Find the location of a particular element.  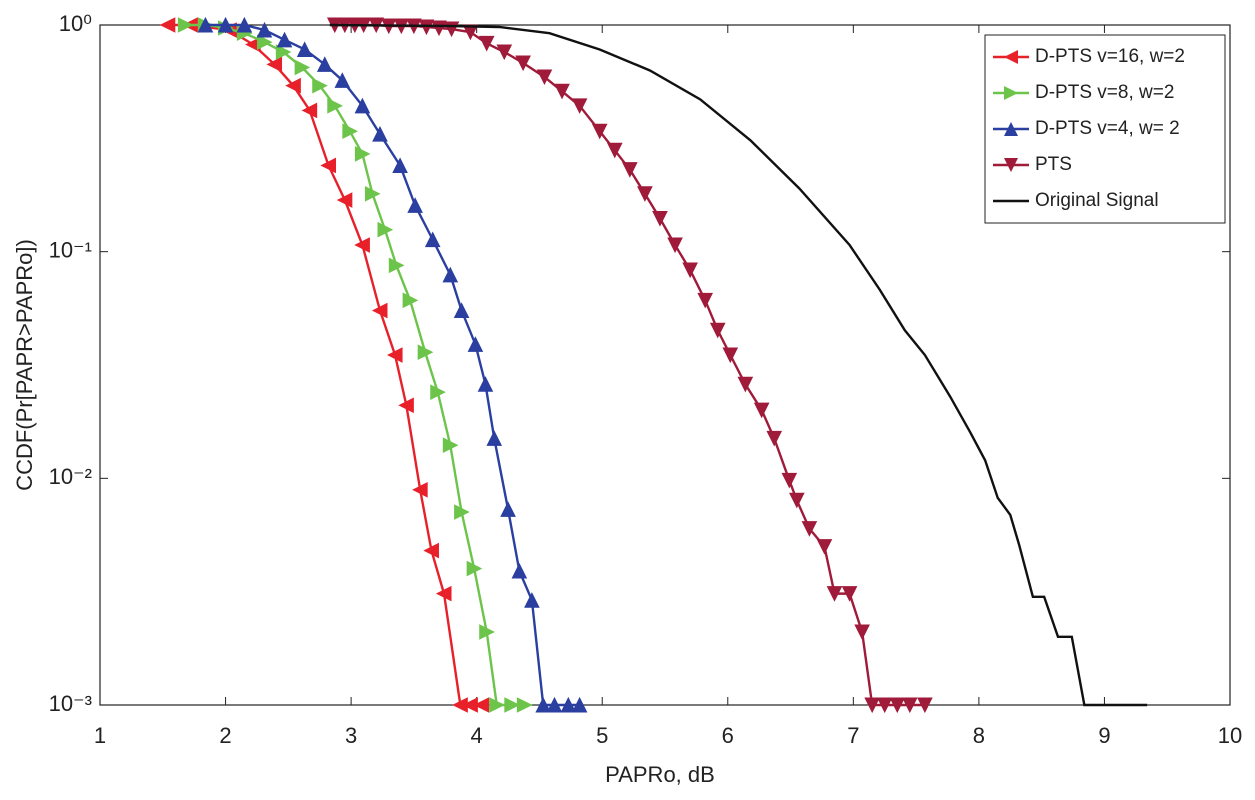

y-tick-label: 10⁻³ is located at coordinates (70, 703).